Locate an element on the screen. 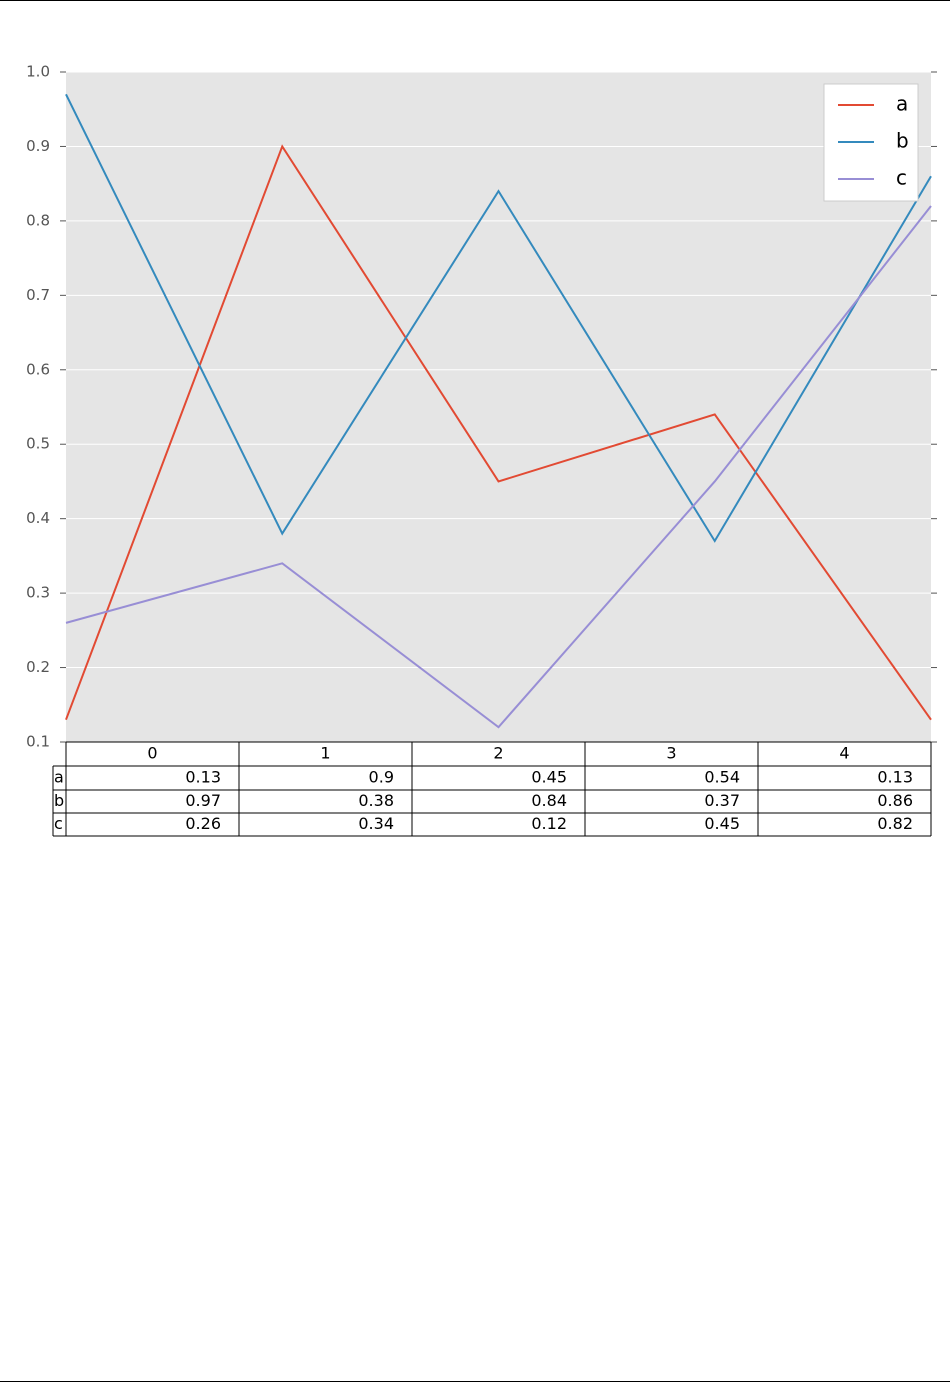  table-cell: 0.84 is located at coordinates (549, 800).